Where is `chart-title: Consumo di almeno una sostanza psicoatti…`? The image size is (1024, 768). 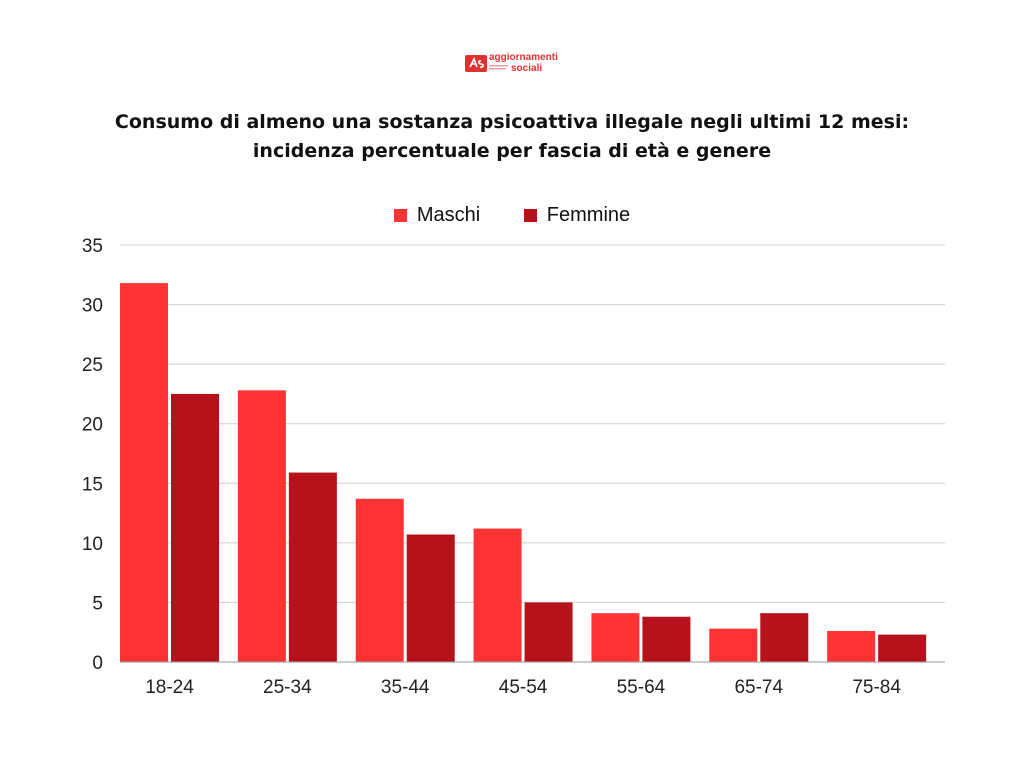
chart-title: Consumo di almeno una sostanza psicoatti… is located at coordinates (512, 137).